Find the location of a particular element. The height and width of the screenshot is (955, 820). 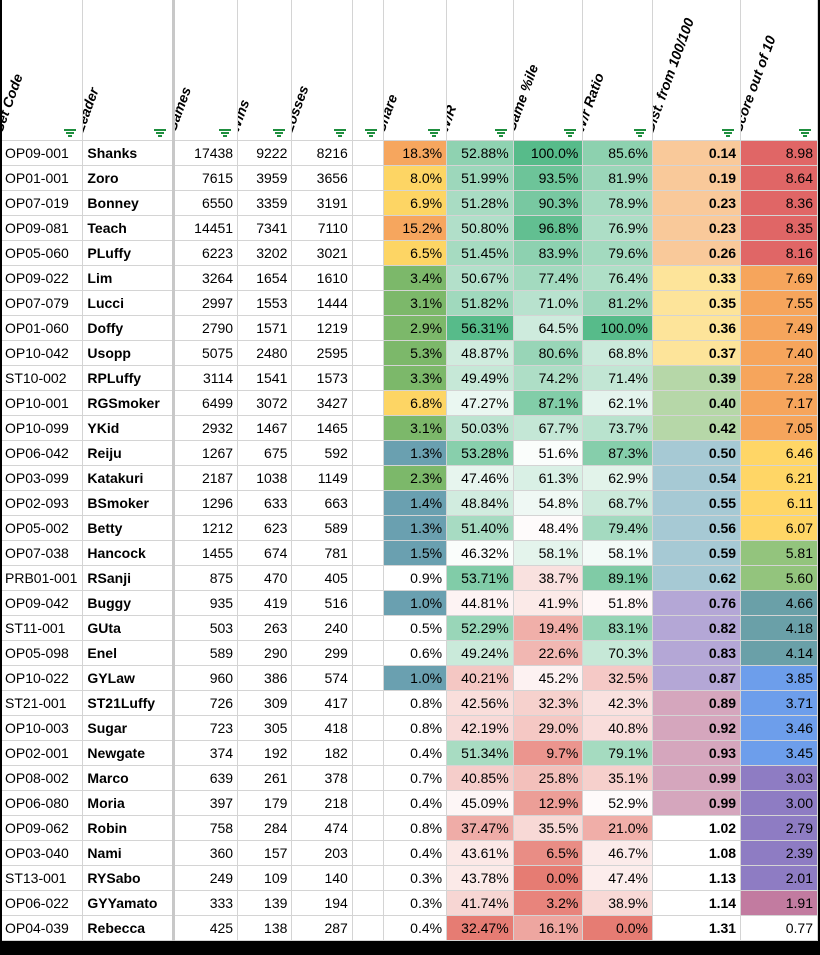

share-cell: 1.3% is located at coordinates (415, 453).